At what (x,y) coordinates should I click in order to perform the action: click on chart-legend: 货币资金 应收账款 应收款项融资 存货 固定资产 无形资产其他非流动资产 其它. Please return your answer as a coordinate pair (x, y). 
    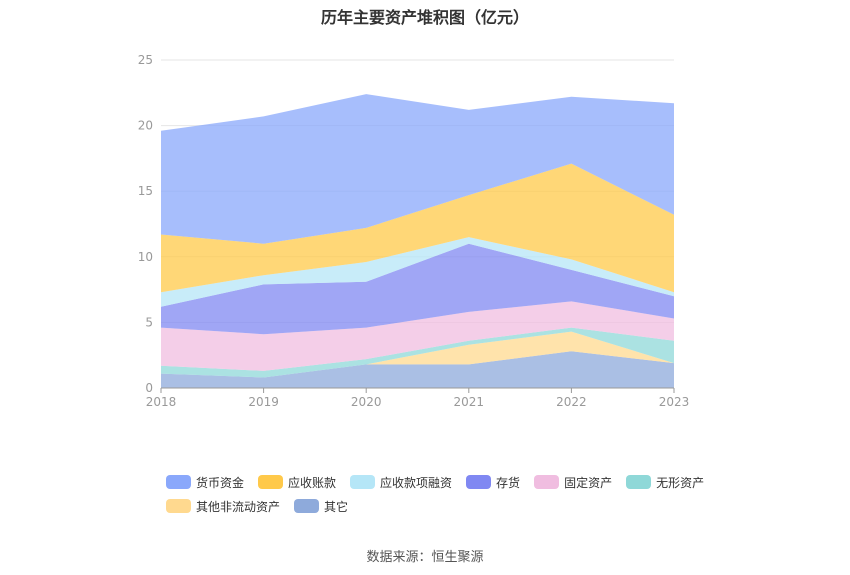
    Looking at the image, I should click on (446, 498).